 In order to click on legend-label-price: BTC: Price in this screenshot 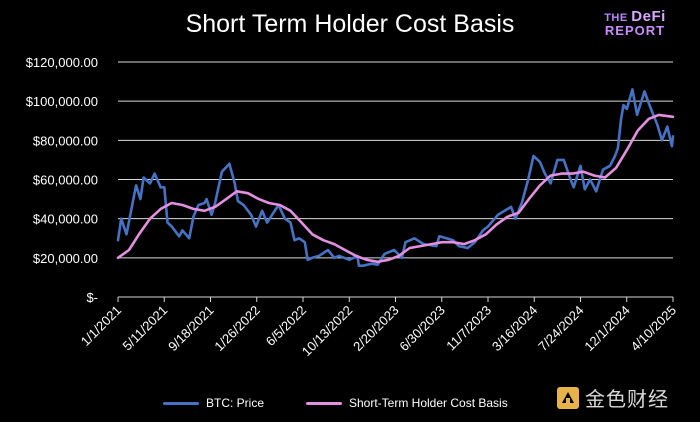, I will do `click(235, 403)`.